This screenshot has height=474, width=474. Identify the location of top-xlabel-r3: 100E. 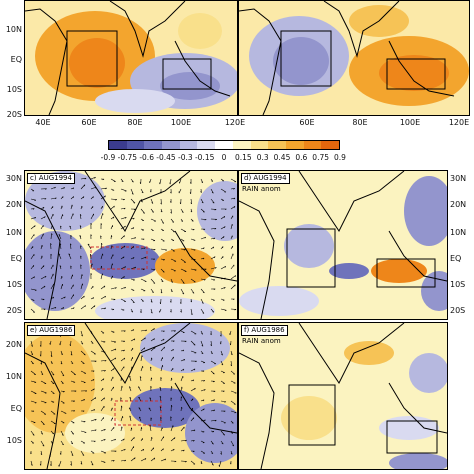
(410, 122).